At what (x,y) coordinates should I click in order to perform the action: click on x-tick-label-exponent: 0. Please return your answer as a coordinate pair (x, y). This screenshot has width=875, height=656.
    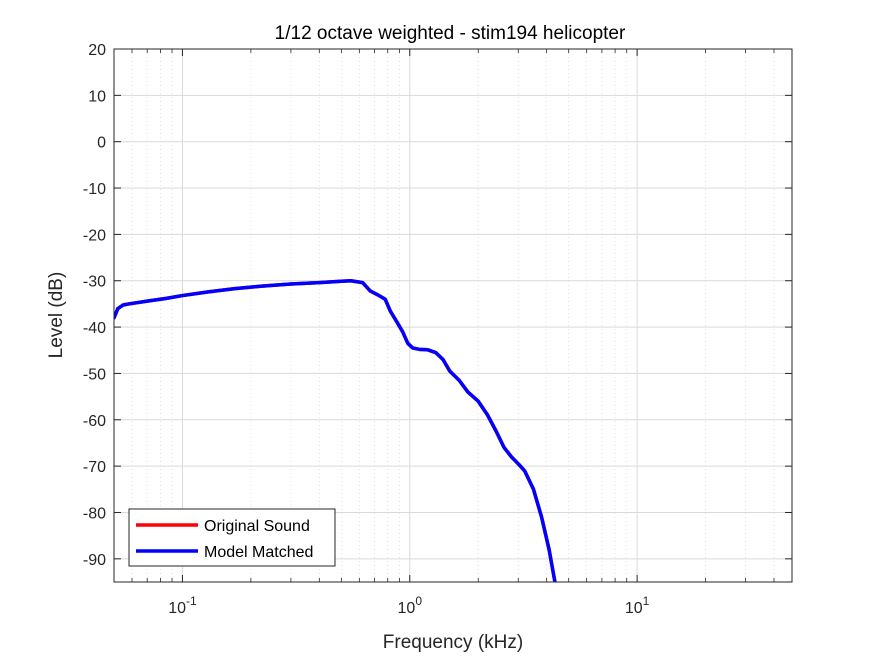
    Looking at the image, I should click on (418, 601).